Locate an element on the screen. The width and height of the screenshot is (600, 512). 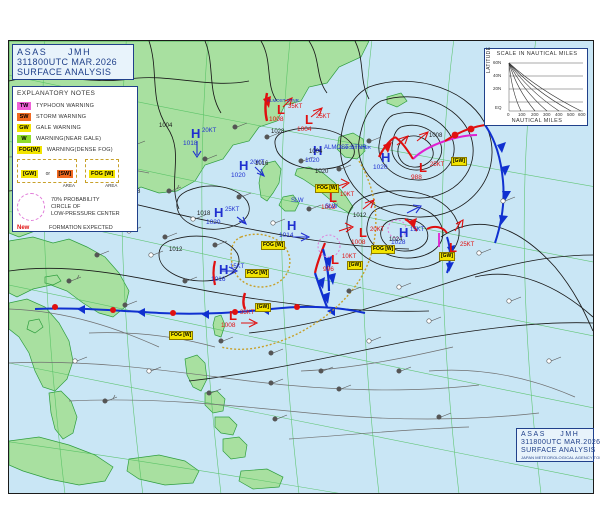
movement-speed-label: 15KT is located at coordinates (237, 267).